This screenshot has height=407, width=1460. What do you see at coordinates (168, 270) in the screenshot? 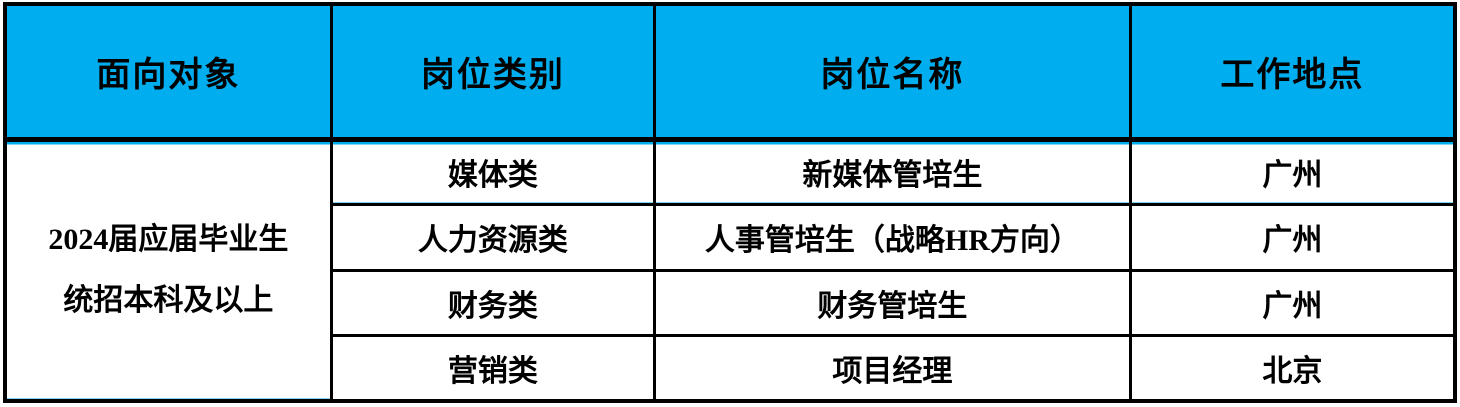
I see `audience-cell: 2024届应届毕业生 统招本科及以上` at bounding box center [168, 270].